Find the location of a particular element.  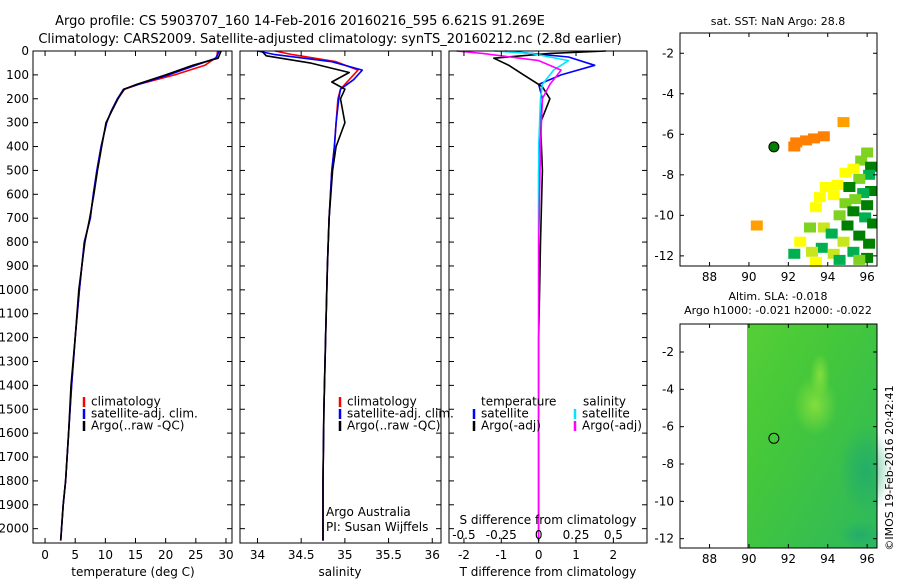

salinity-diff-tick-labels: -0.5 -0.25 0 0.25 0.5 is located at coordinates (537, 535).